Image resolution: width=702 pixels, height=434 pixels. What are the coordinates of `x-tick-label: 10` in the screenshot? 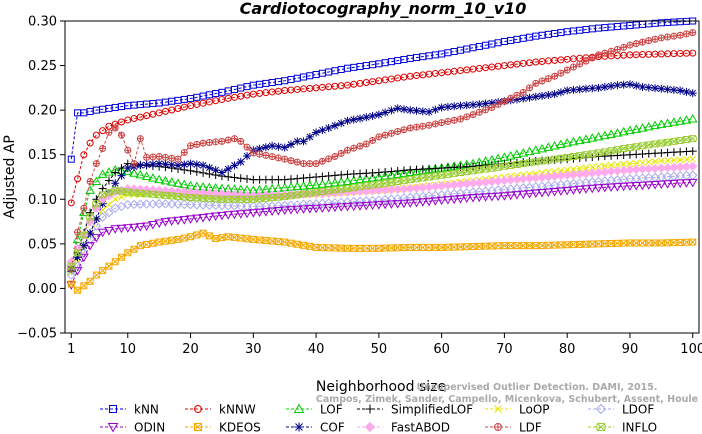 It's located at (127, 349).